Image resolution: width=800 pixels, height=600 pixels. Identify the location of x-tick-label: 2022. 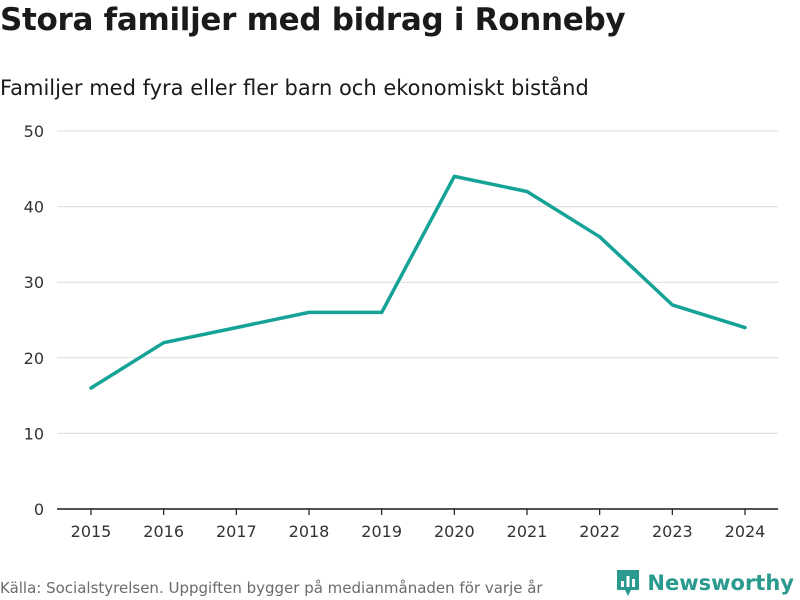
(599, 531).